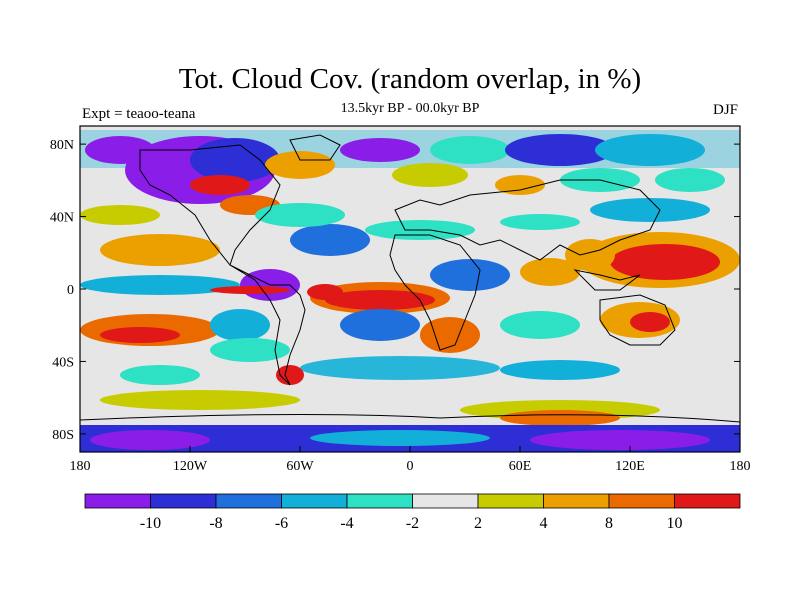  What do you see at coordinates (346, 523) in the screenshot?
I see `colorbar-label: -4` at bounding box center [346, 523].